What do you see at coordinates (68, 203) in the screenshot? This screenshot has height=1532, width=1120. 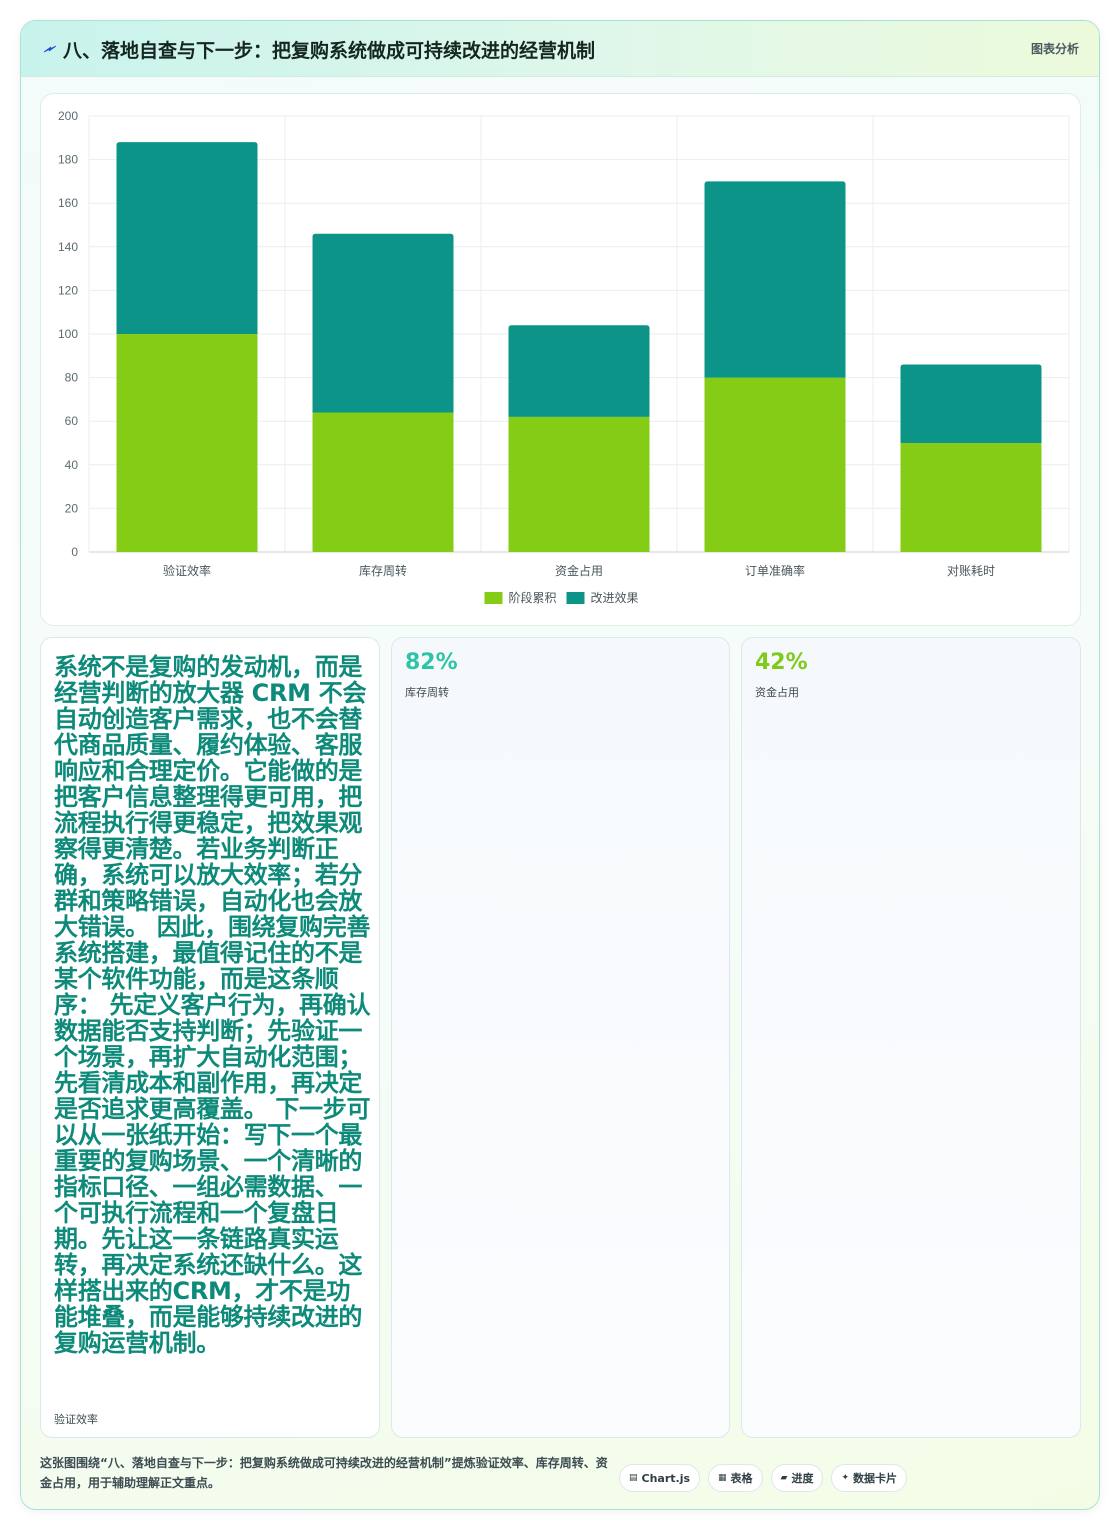 I see `y-tick-label: 160` at bounding box center [68, 203].